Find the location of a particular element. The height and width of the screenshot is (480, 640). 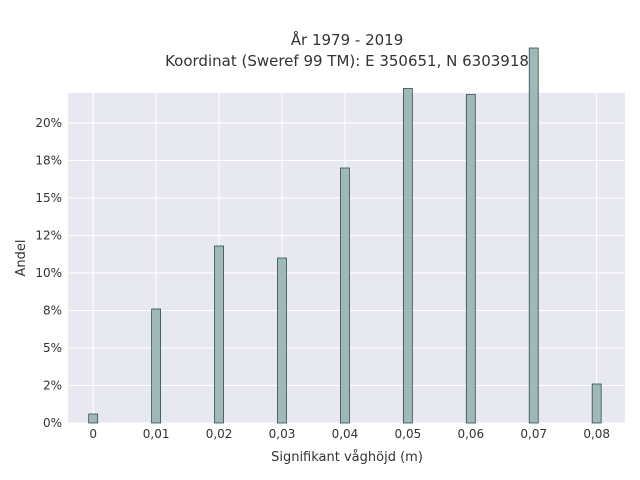

x-tick-label: 0,05 is located at coordinates (408, 434).